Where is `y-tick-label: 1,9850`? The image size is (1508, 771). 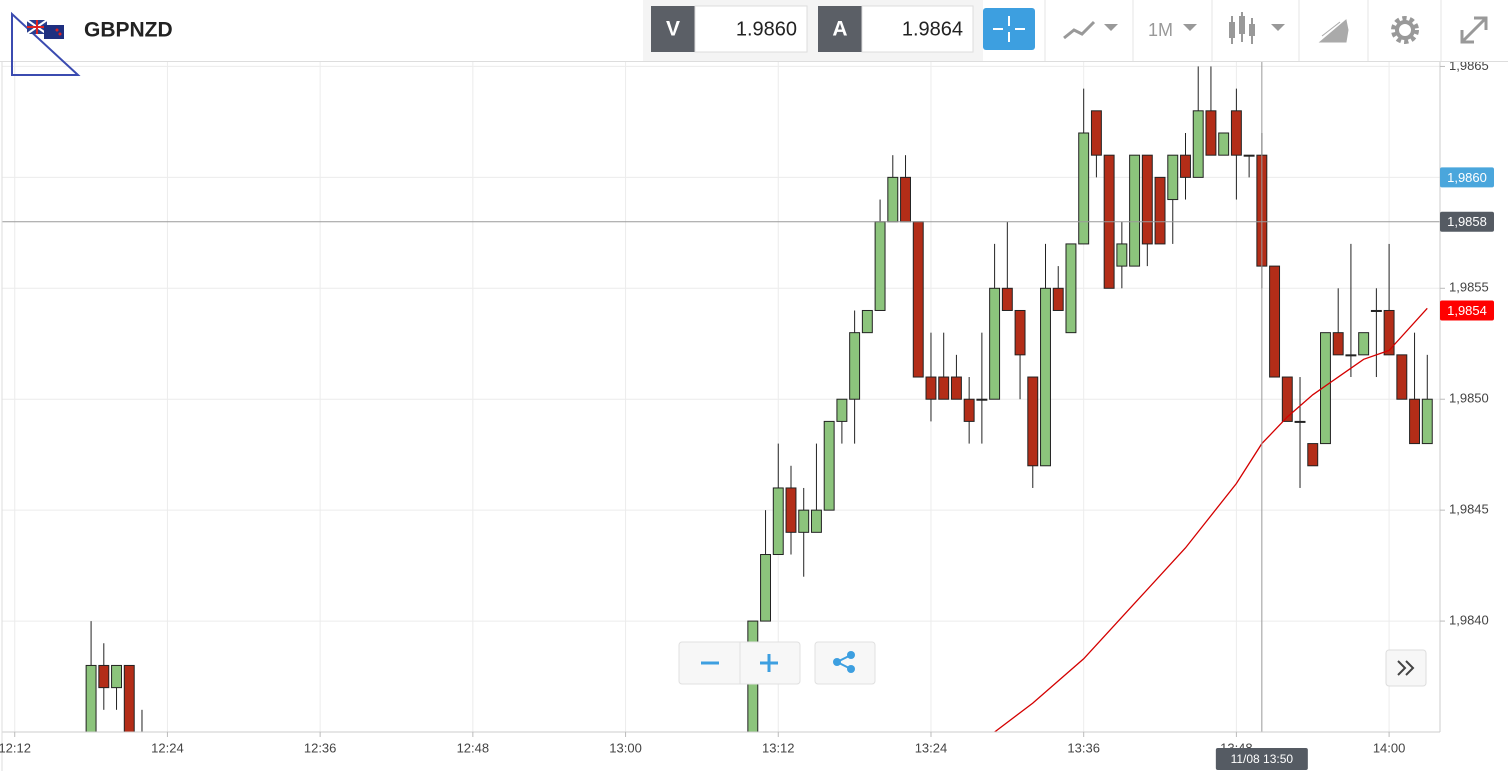
y-tick-label: 1,9850 is located at coordinates (1469, 398).